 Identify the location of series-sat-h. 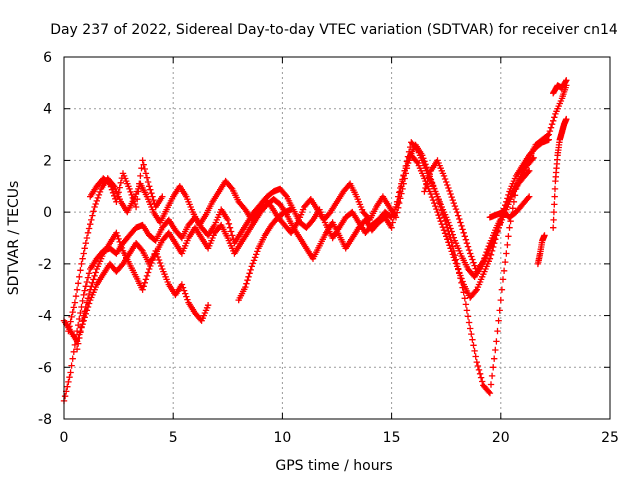
(509, 207).